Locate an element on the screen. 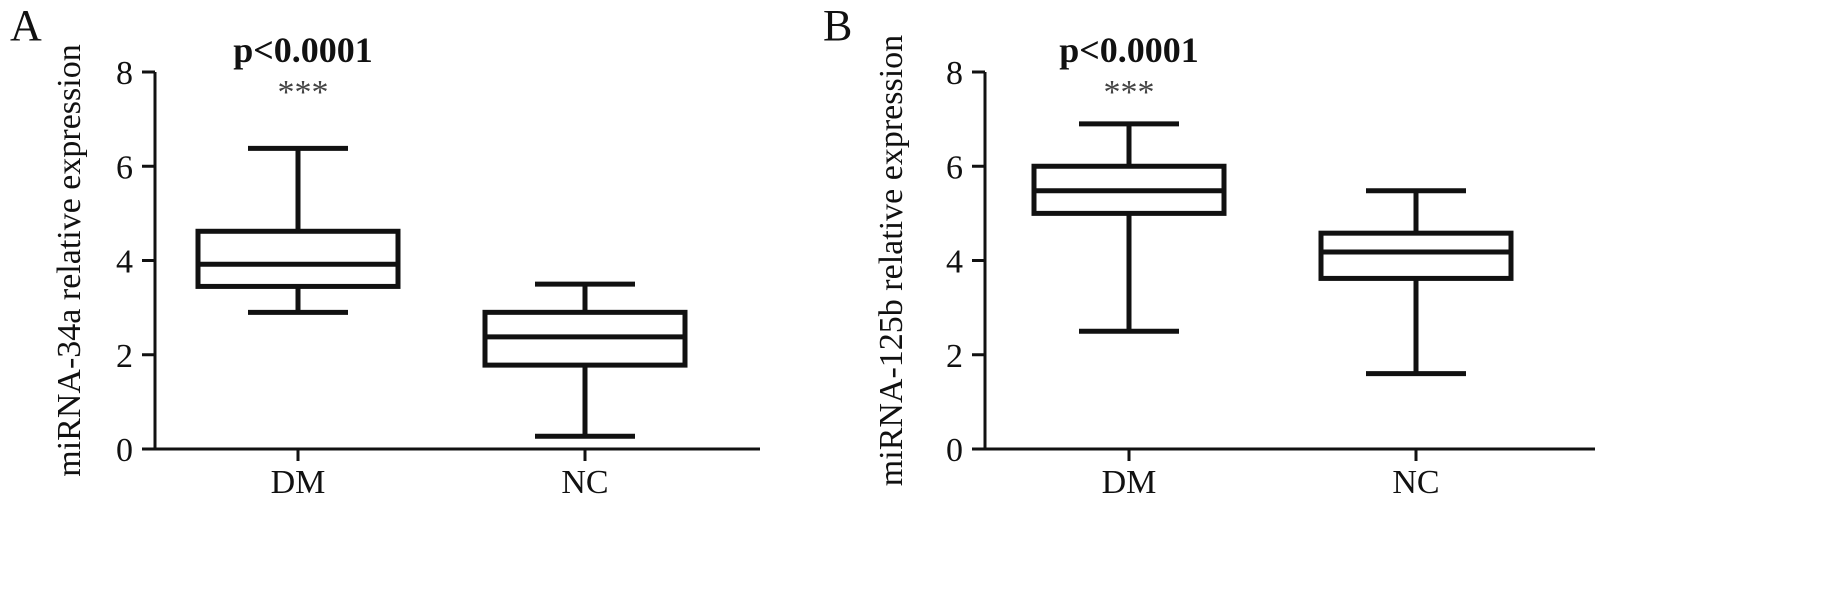  panel-label: A is located at coordinates (26, 25).